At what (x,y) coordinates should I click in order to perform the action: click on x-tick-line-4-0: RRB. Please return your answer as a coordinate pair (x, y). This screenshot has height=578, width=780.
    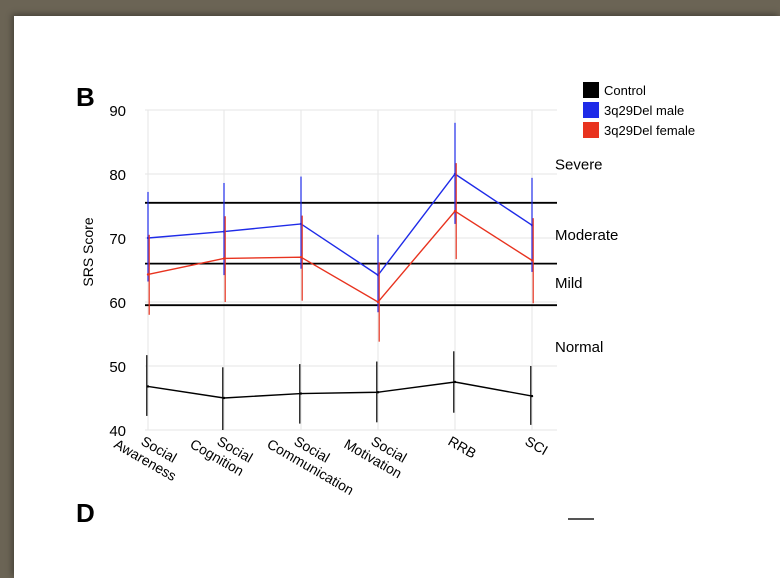
    Looking at the image, I should click on (463, 447).